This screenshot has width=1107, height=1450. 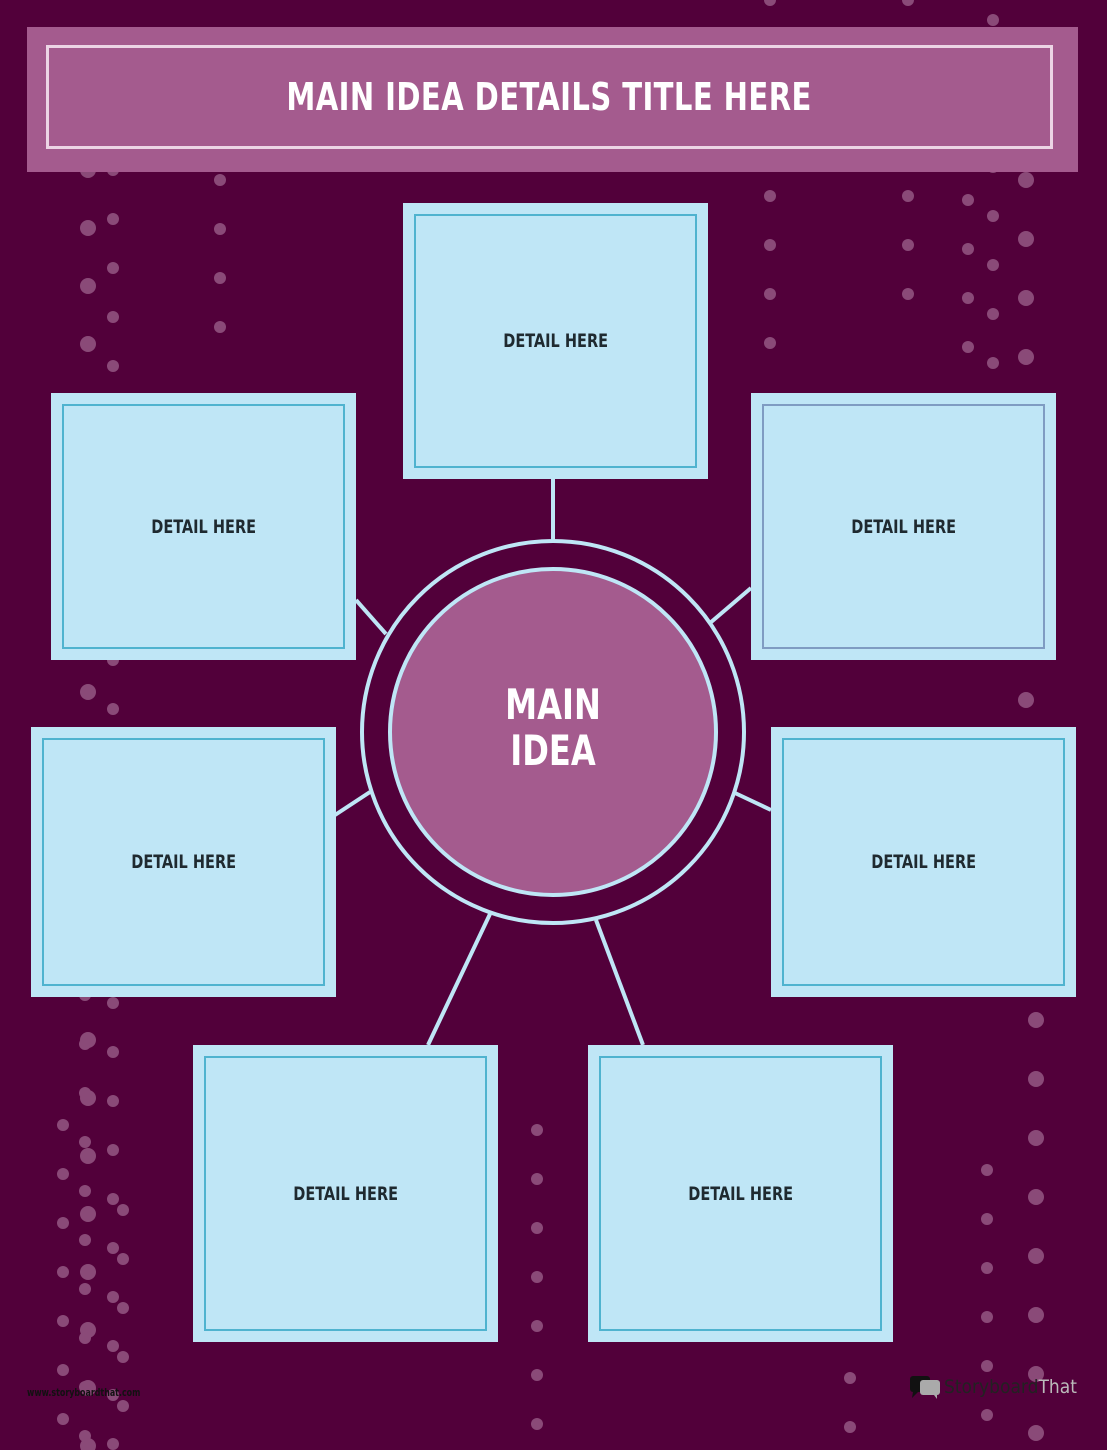 I want to click on speech-bubbles-icon, so click(x=925, y=1387).